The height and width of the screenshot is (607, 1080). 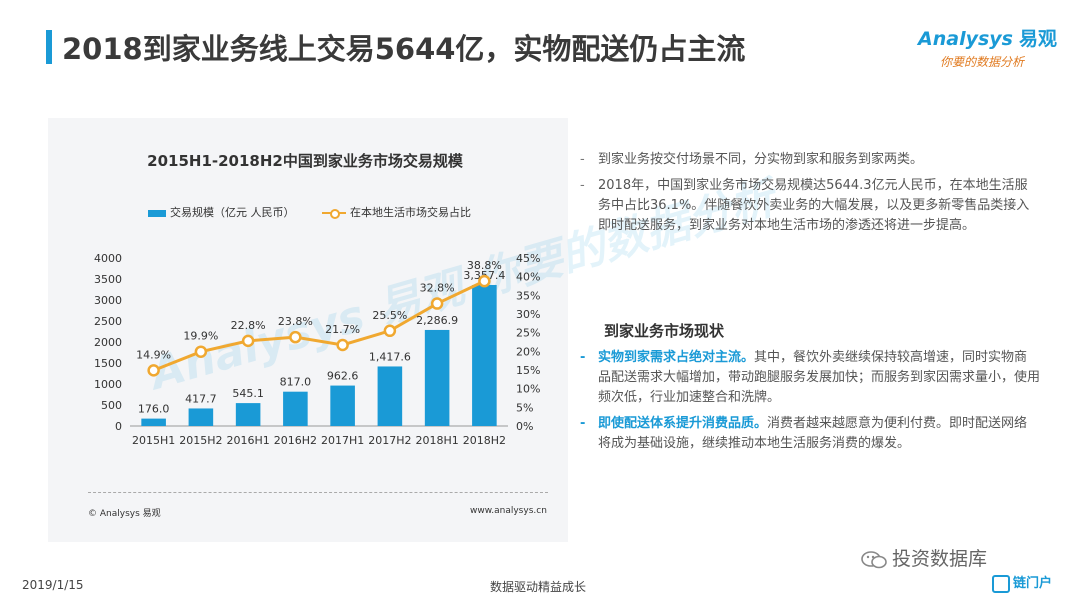 What do you see at coordinates (437, 320) in the screenshot?
I see `bar-value-label: 2,286.9` at bounding box center [437, 320].